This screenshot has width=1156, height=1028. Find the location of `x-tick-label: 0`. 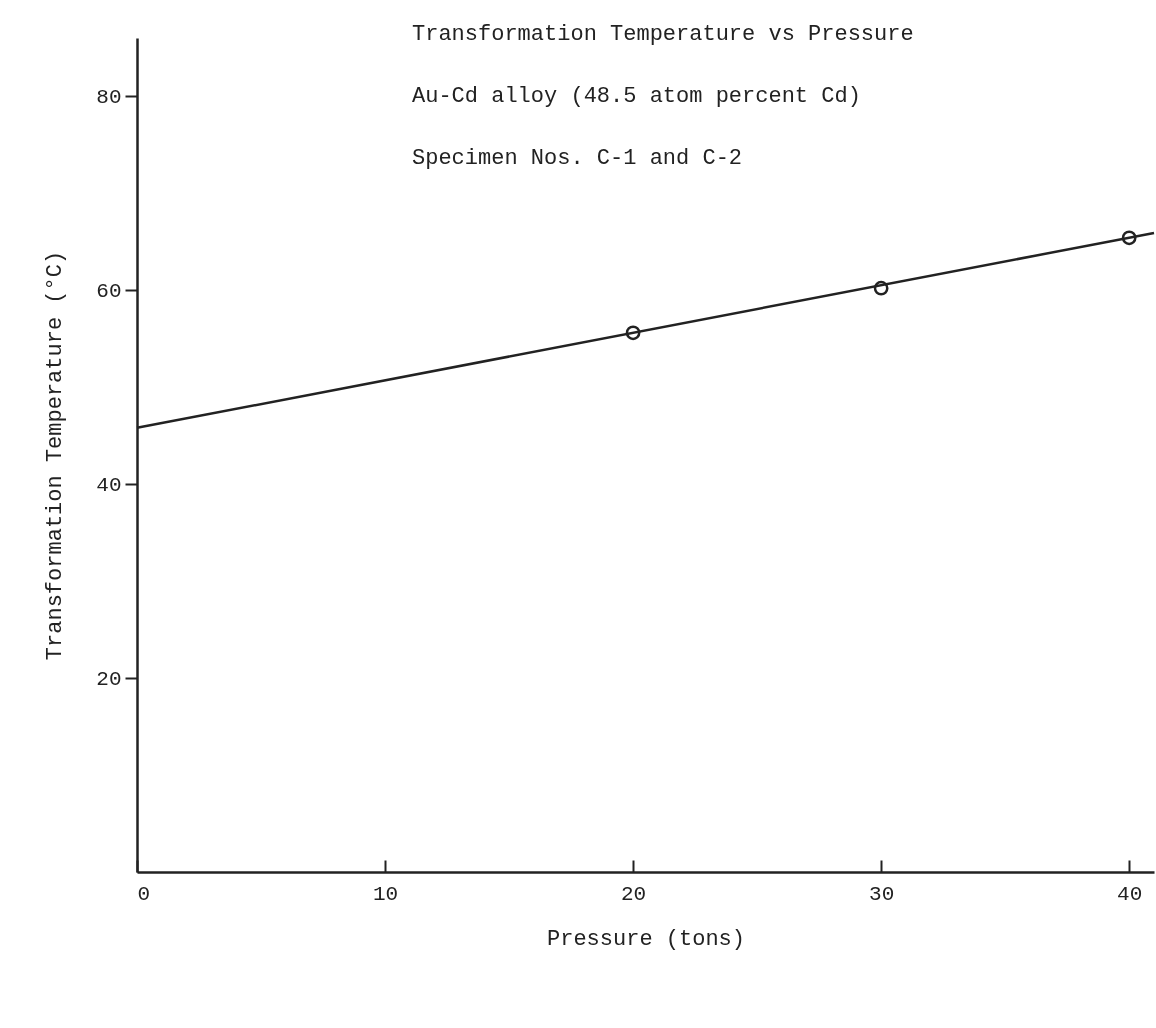

x-tick-label: 0 is located at coordinates (144, 894).